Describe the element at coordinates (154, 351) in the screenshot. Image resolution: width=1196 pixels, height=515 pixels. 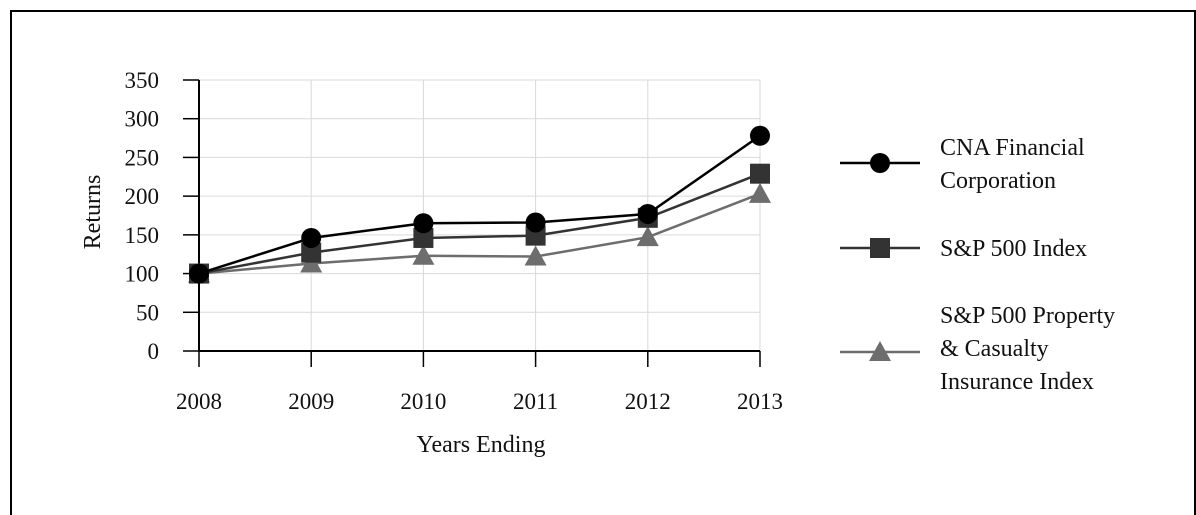
I see `y-tick-label: 0` at that location.